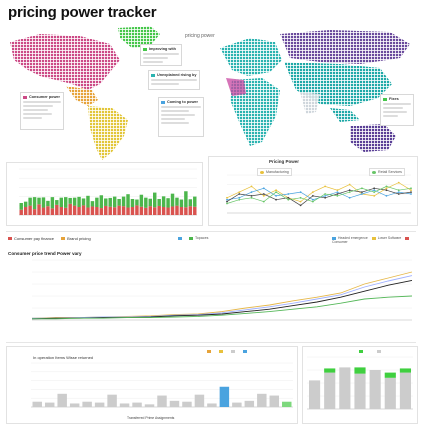 Image resolution: width=425 pixels, height=428 pixels. I want to click on line-chart-title: Consumer price trend Power vary, so click(45, 253).